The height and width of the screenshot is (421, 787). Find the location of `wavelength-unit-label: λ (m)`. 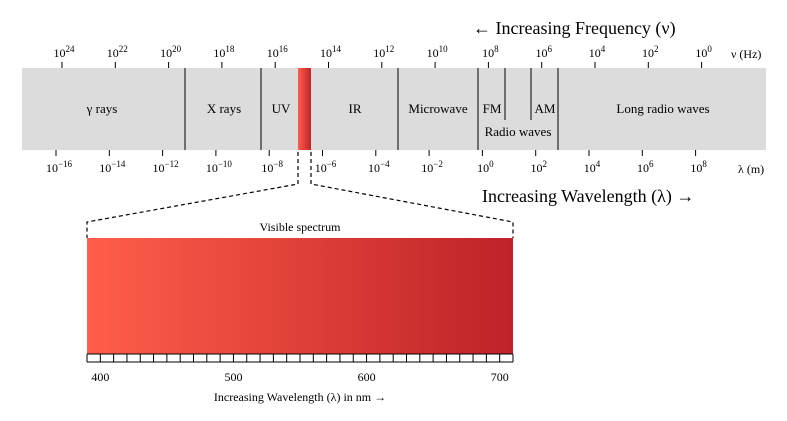

wavelength-unit-label: λ (m) is located at coordinates (751, 169).